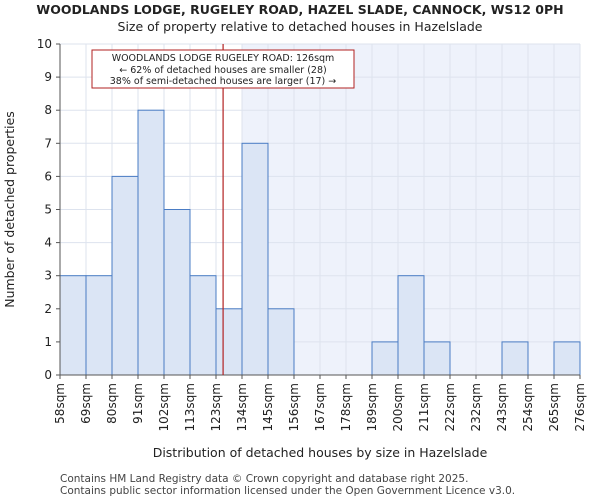  Describe the element at coordinates (450, 407) in the screenshot. I see `x-tick-label: 222sqm` at that location.